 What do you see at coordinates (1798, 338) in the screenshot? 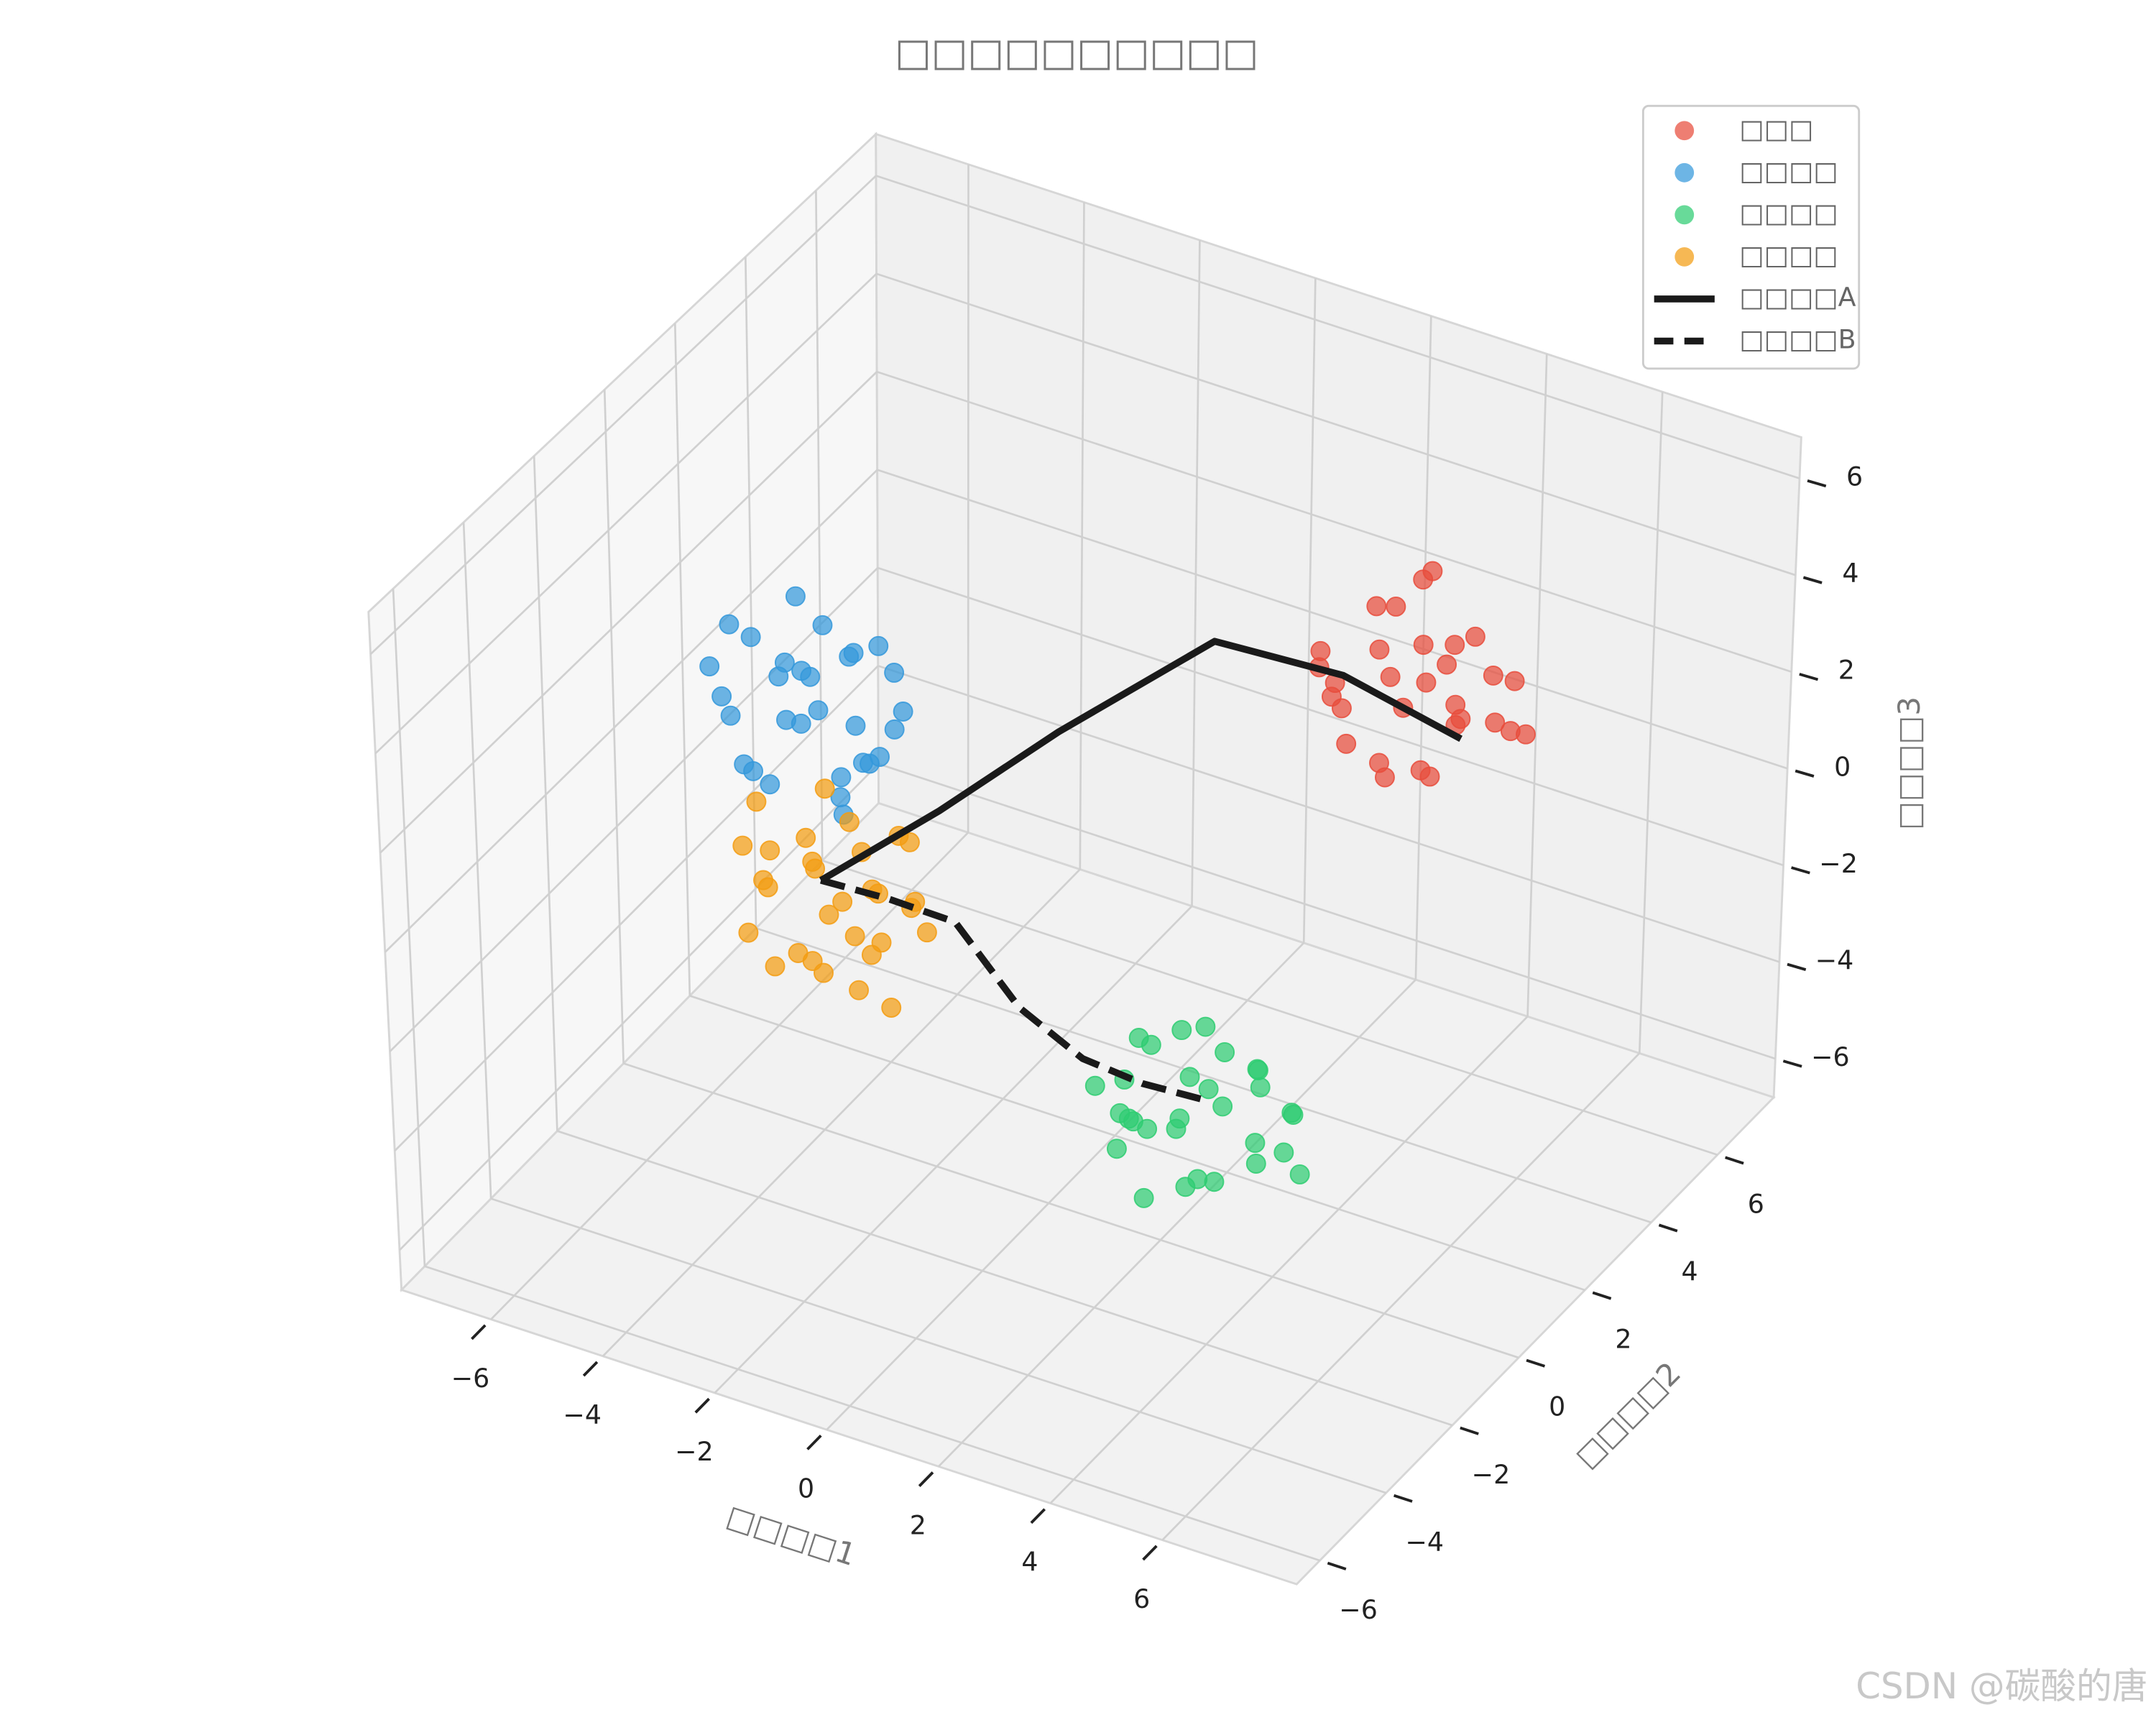
I see `legend-label: □□□□B` at bounding box center [1798, 338].